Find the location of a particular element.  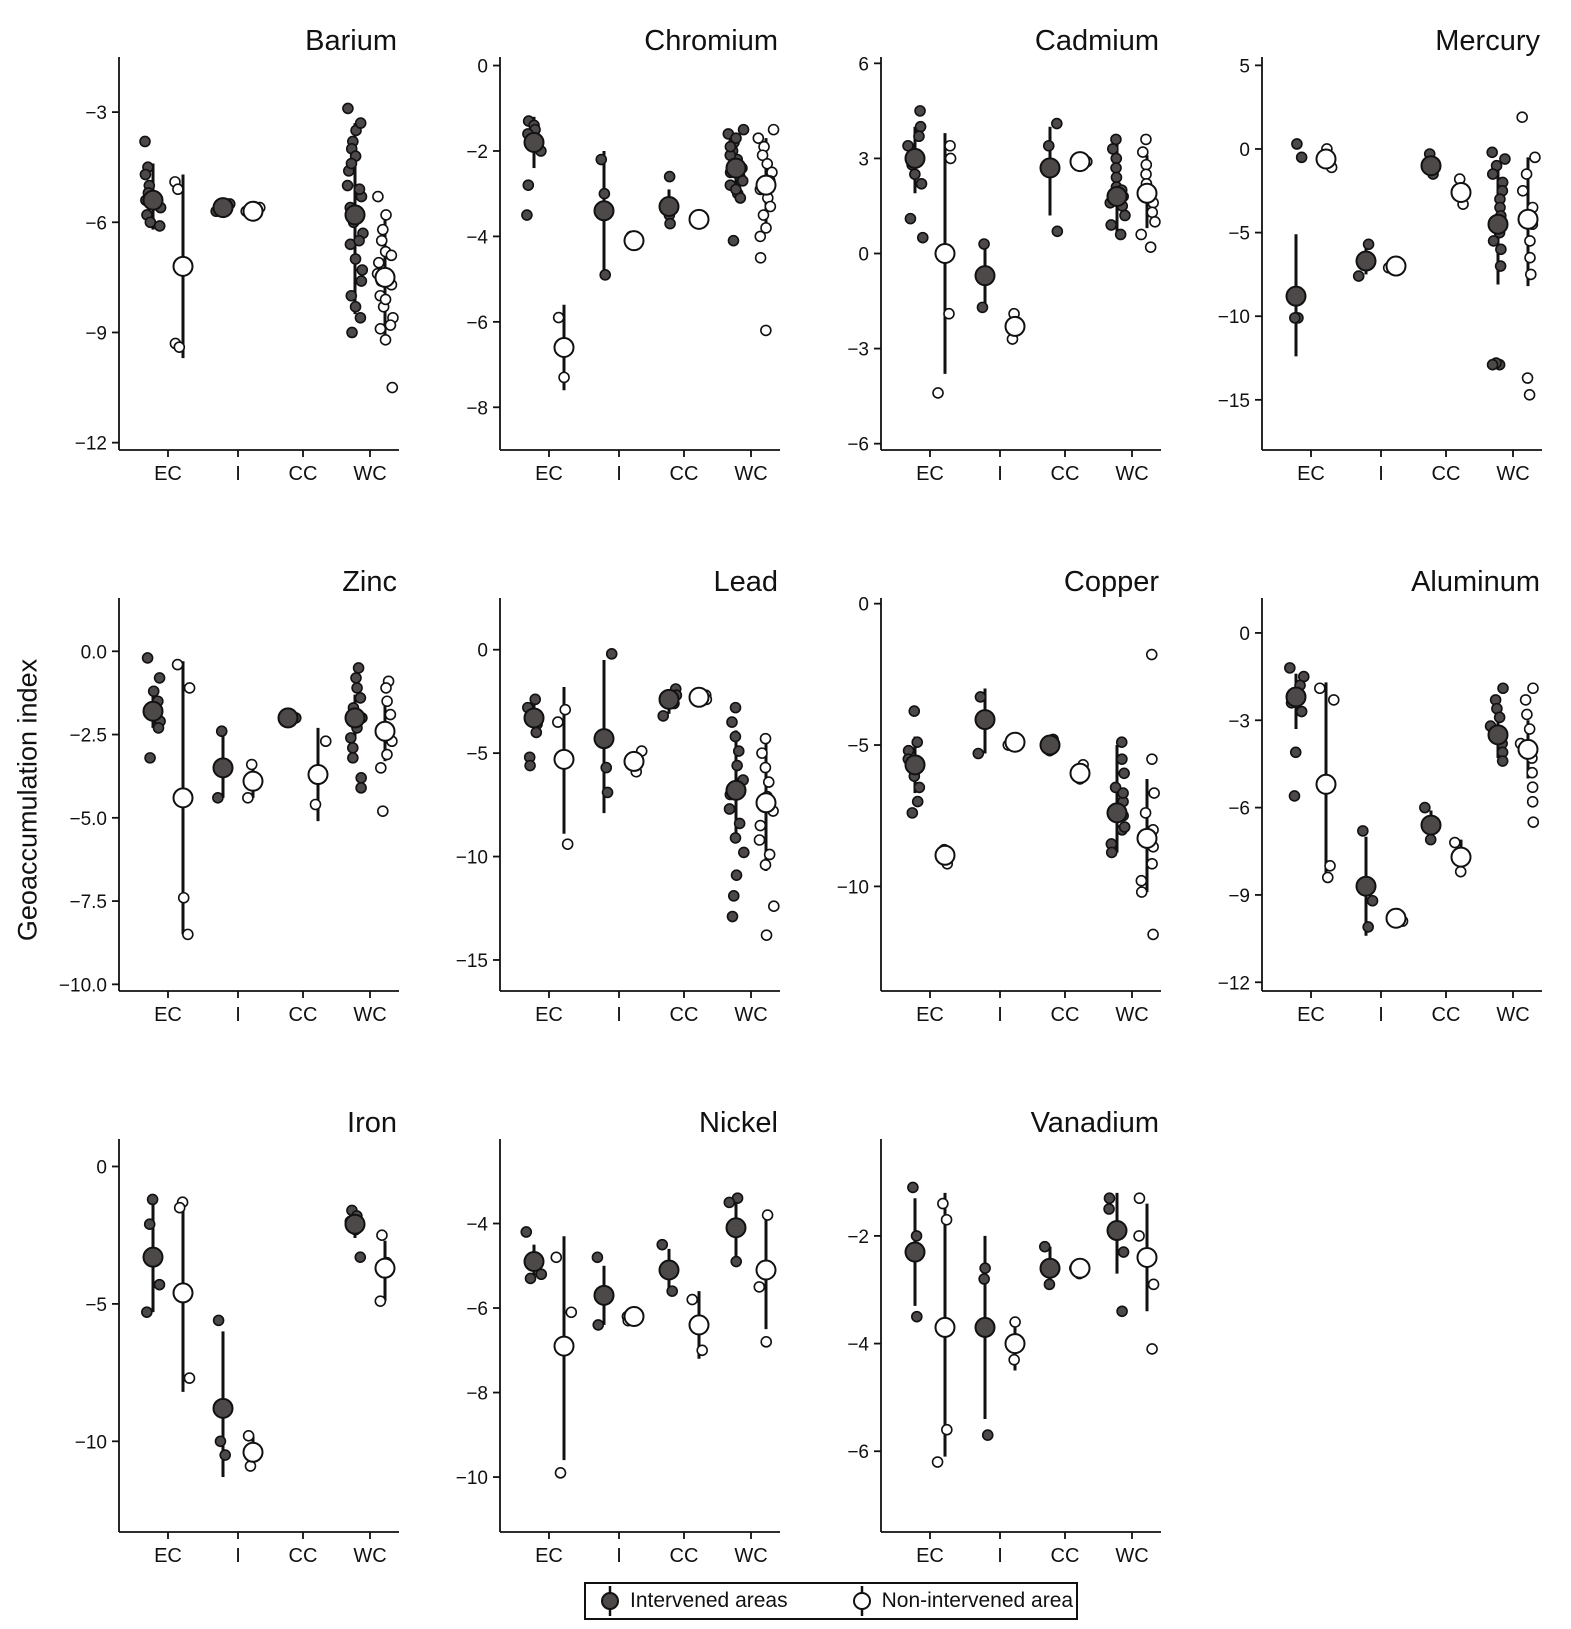

panel-vanadium: Vanadium −2 −4 −6 EC I CC WC is located at coordinates (1004, 1337).